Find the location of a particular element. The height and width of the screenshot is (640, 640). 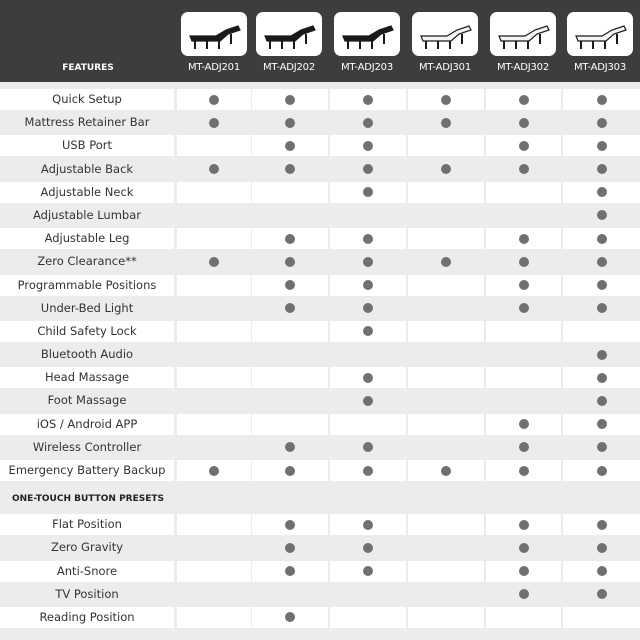

product-name: MT-ADJ303 is located at coordinates (600, 67).